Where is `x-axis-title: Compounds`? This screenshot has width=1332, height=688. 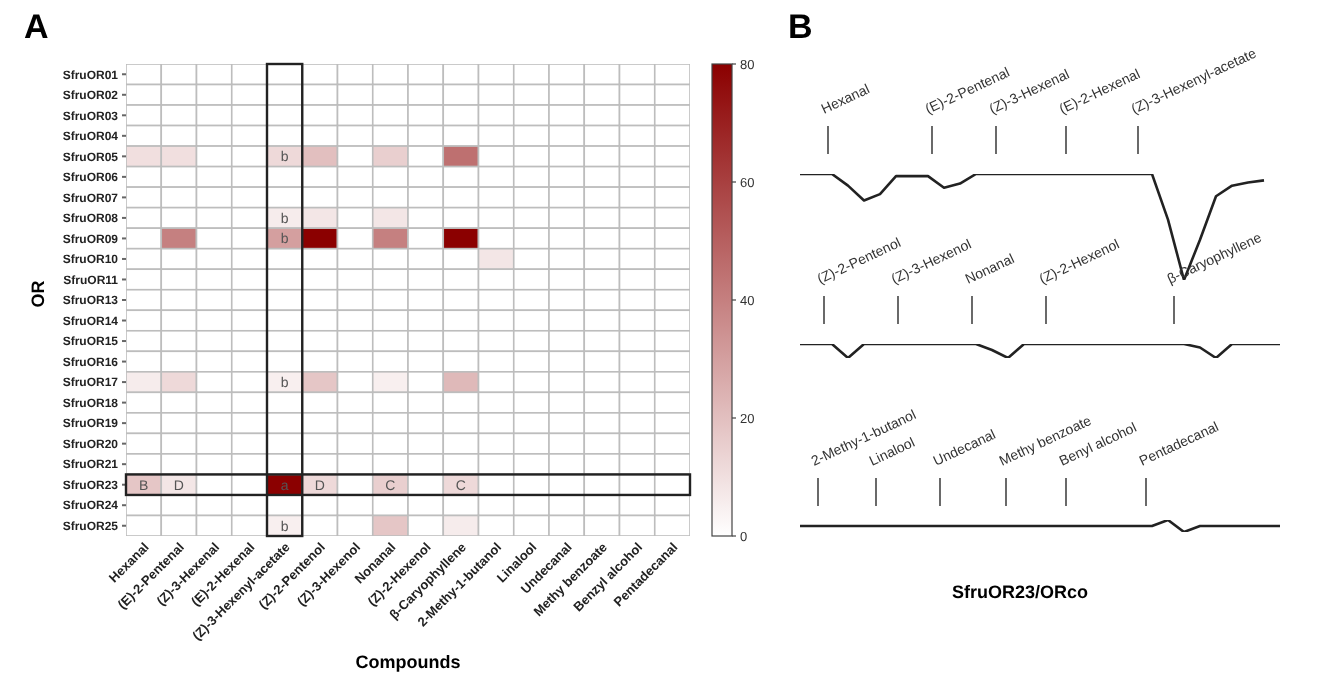 x-axis-title: Compounds is located at coordinates (408, 662).